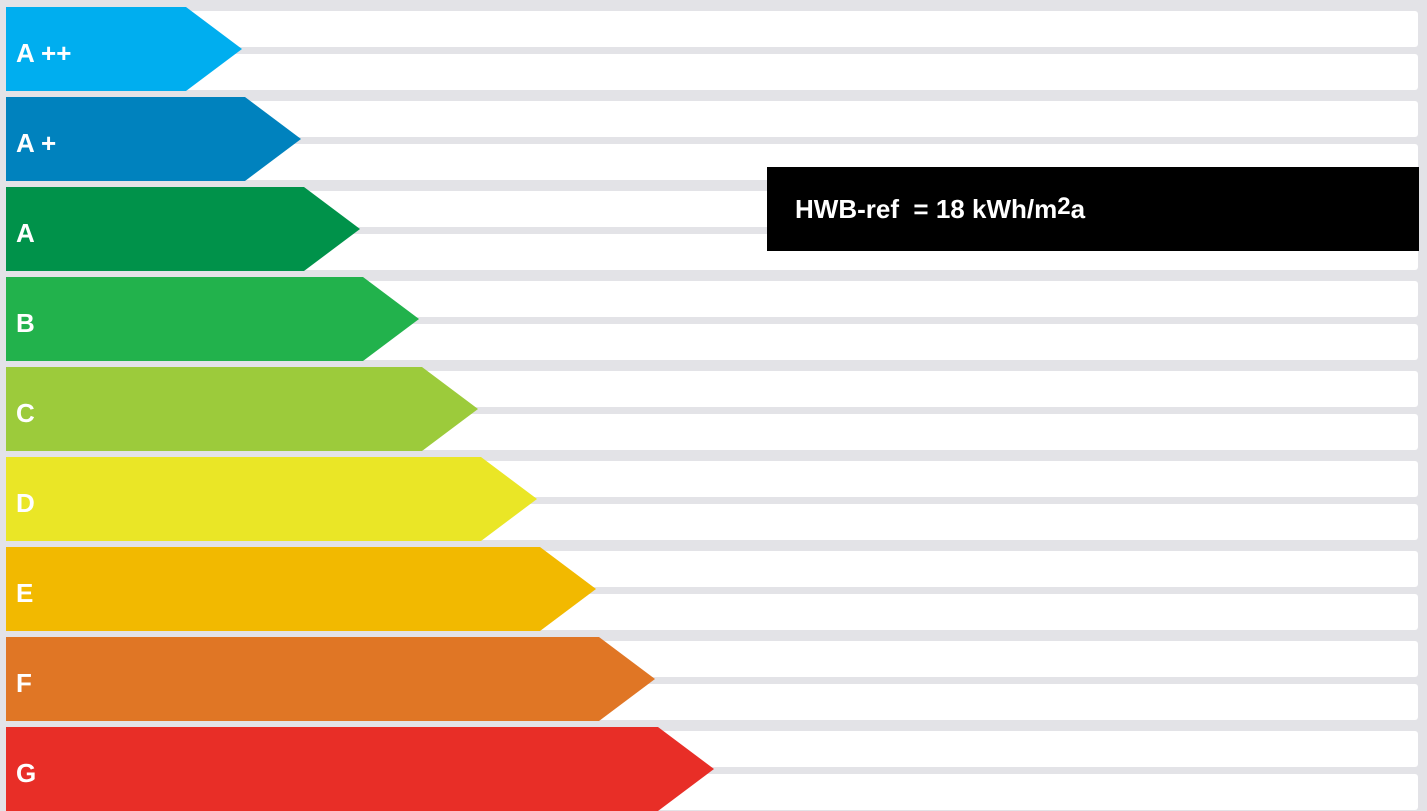  What do you see at coordinates (153, 139) in the screenshot?
I see `energy-class-band: A +` at bounding box center [153, 139].